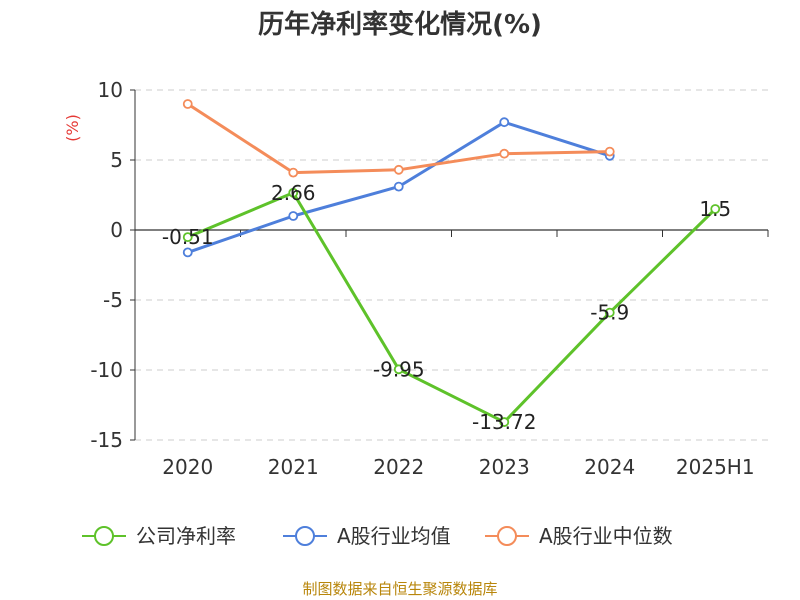  I want to click on legend-label: A股行业中位数, so click(606, 536).